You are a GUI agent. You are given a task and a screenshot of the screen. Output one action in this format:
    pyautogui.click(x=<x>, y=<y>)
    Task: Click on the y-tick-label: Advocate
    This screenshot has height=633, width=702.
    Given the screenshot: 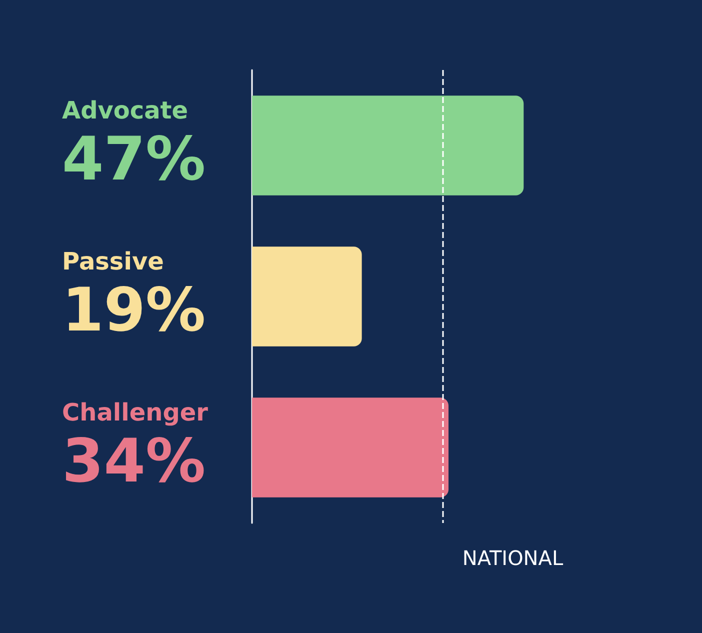 What is the action you would take?
    pyautogui.click(x=125, y=110)
    